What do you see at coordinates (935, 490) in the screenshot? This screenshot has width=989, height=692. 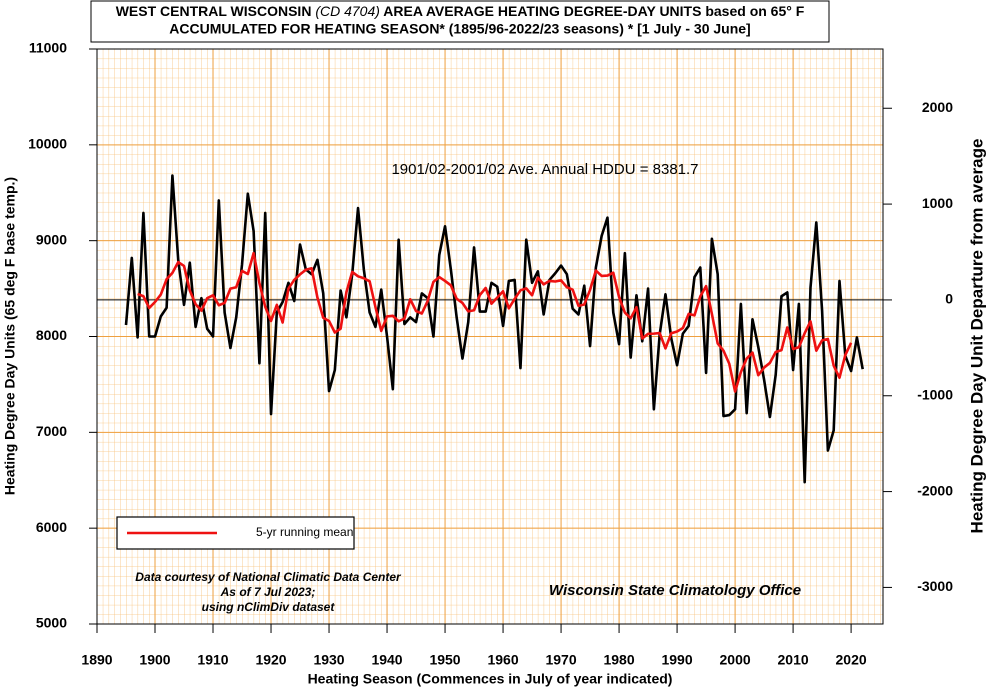 I see `y2-tick-label: -2000` at bounding box center [935, 490].